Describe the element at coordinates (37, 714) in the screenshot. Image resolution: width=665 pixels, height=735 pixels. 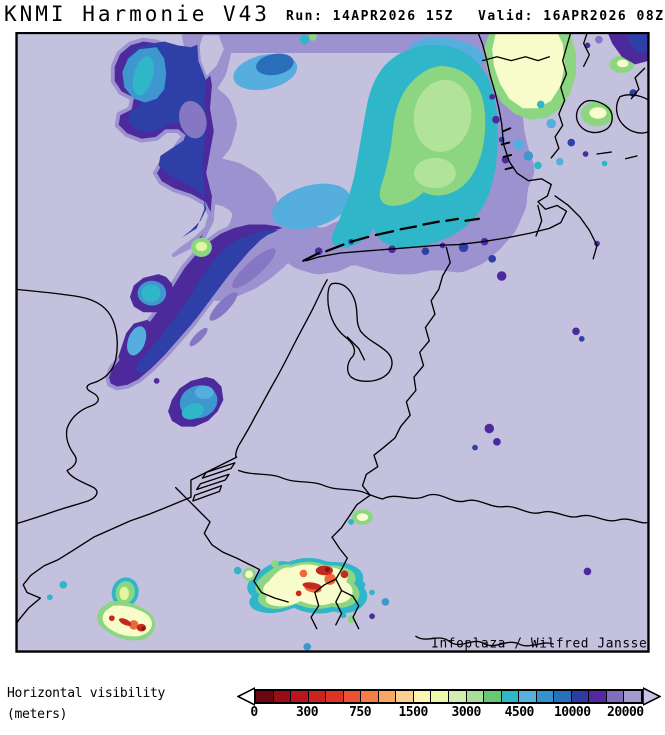
I see `legend-label-line2: (meters)` at that location.